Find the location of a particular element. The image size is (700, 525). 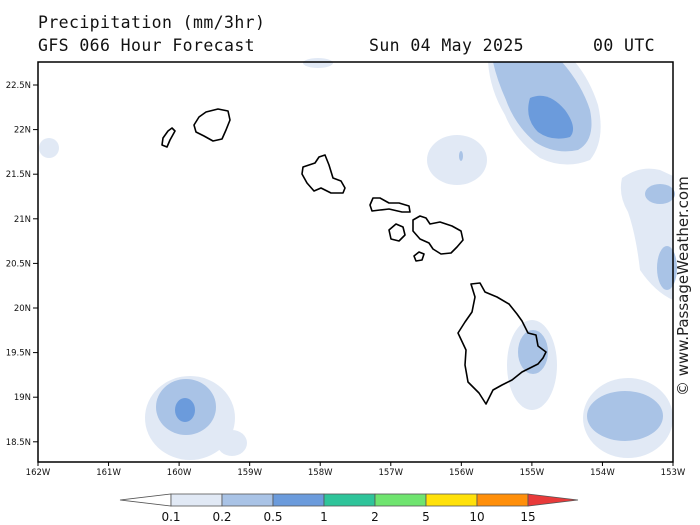

lat-label: 21.5N is located at coordinates (18, 175).